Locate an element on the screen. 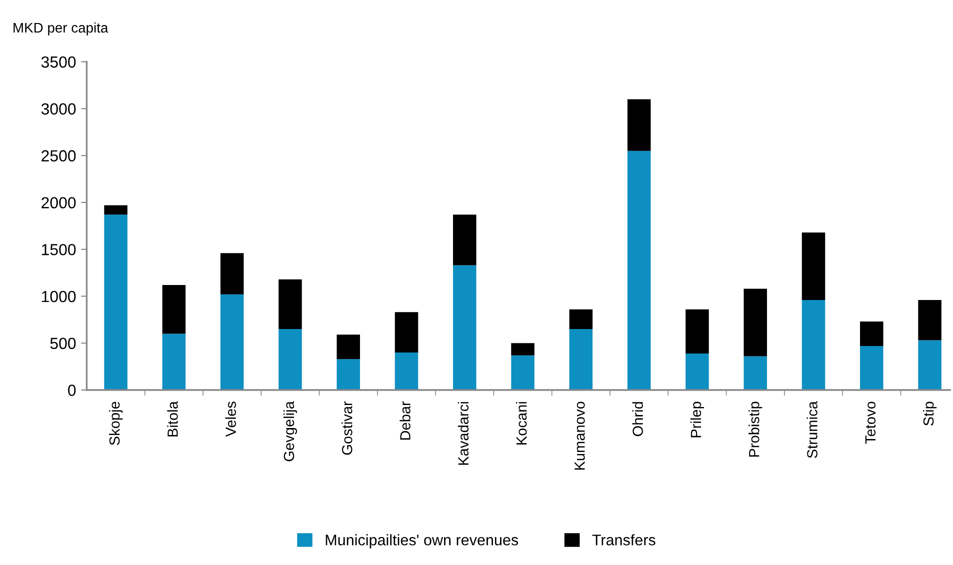 The width and height of the screenshot is (953, 565). x-tick-label: Kocani is located at coordinates (521, 423).